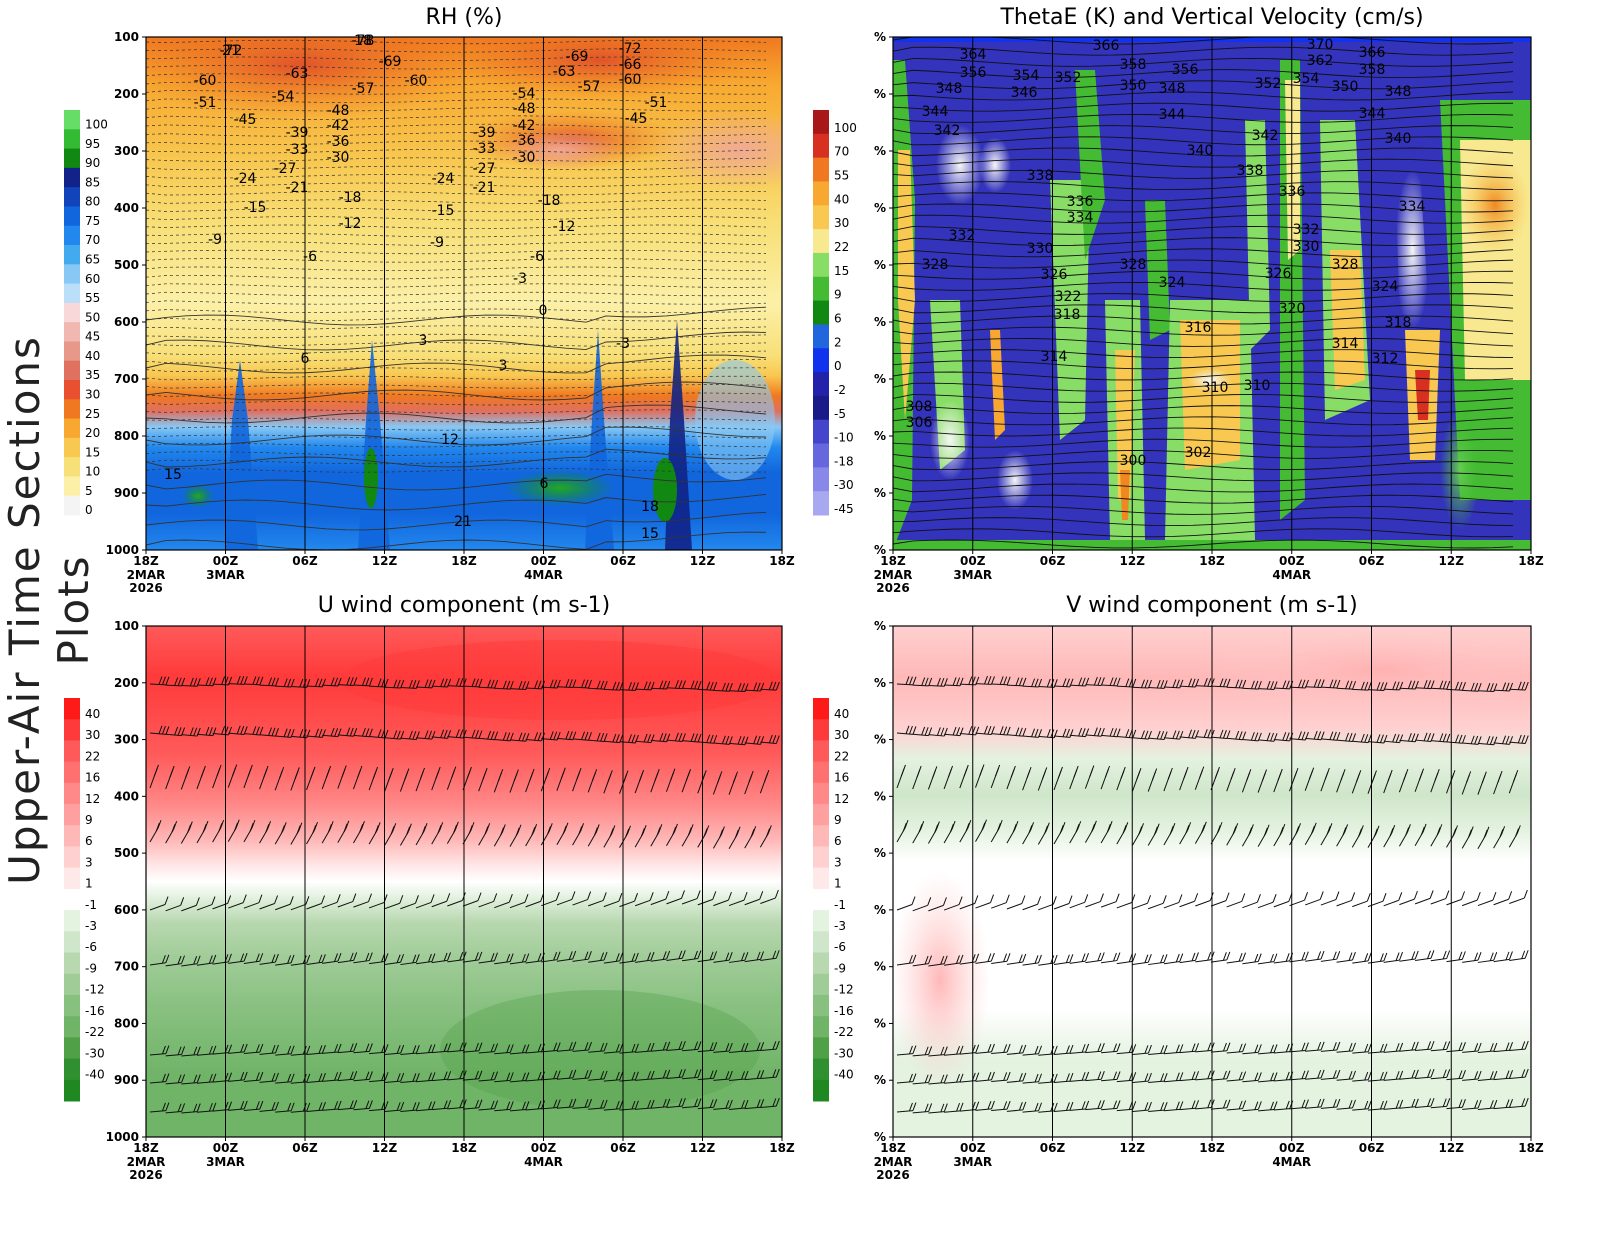  What do you see at coordinates (1291, 1162) in the screenshot?
I see `v-wind-date-label: 4MAR` at bounding box center [1291, 1162].